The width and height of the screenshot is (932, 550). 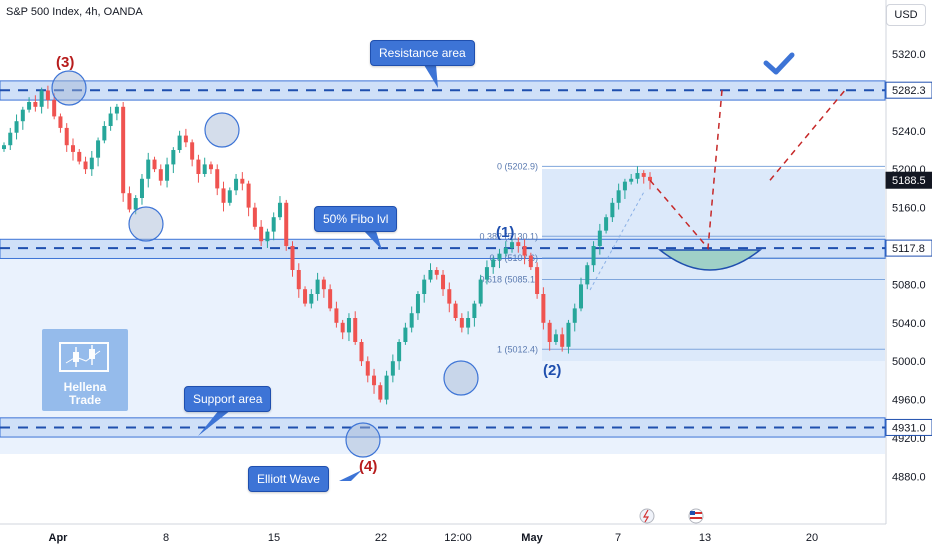 What do you see at coordinates (908, 427) in the screenshot?
I see `price-tag` at bounding box center [908, 427].